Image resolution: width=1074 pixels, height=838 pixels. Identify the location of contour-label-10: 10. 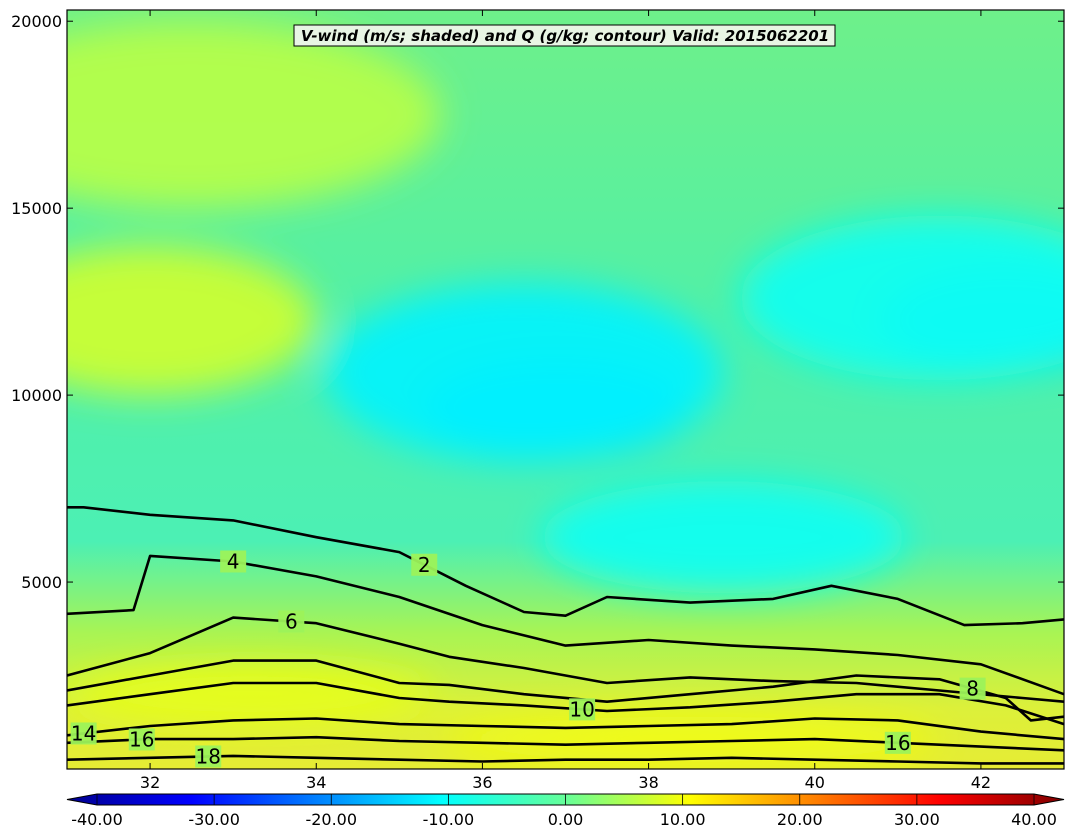
(581, 709).